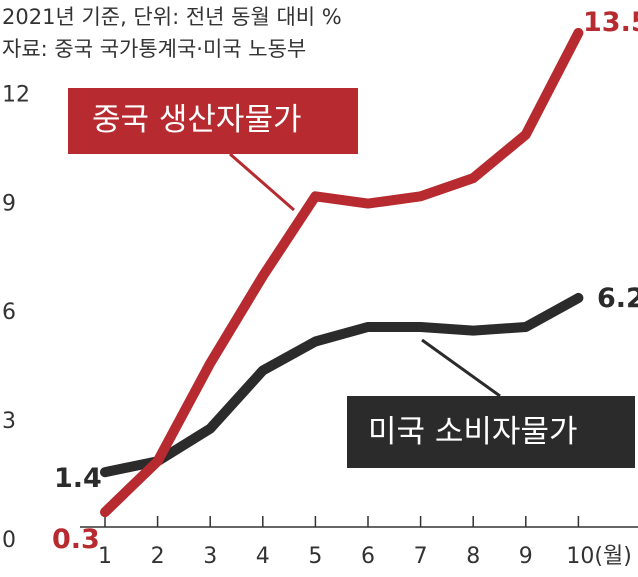 The height and width of the screenshot is (577, 638). Describe the element at coordinates (359, 542) in the screenshot. I see `x-axis: 1 2 3 4 5 6 7 8 9 10(월)` at that location.